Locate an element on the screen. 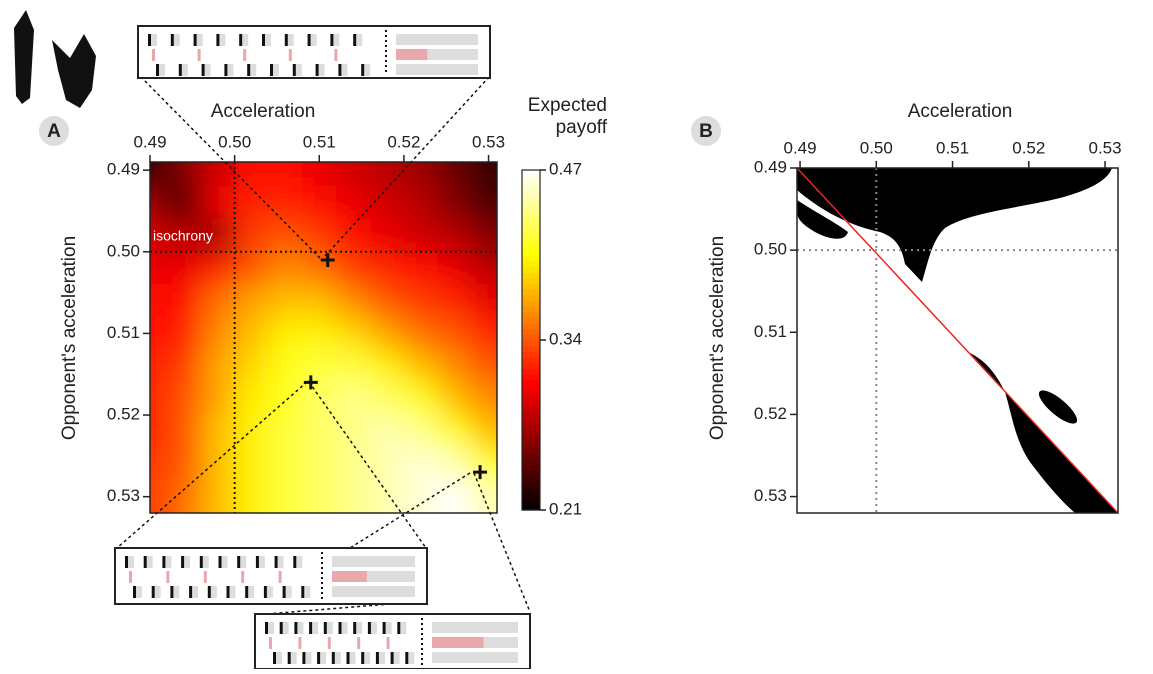 Image resolution: width=1153 pixels, height=674 pixels. y-tick-label: 0.51 is located at coordinates (123, 332).